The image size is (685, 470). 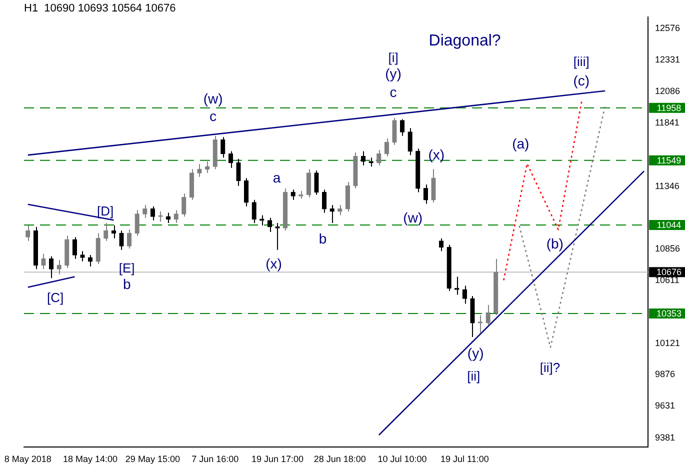 I want to click on line-series, so click(x=542, y=190).